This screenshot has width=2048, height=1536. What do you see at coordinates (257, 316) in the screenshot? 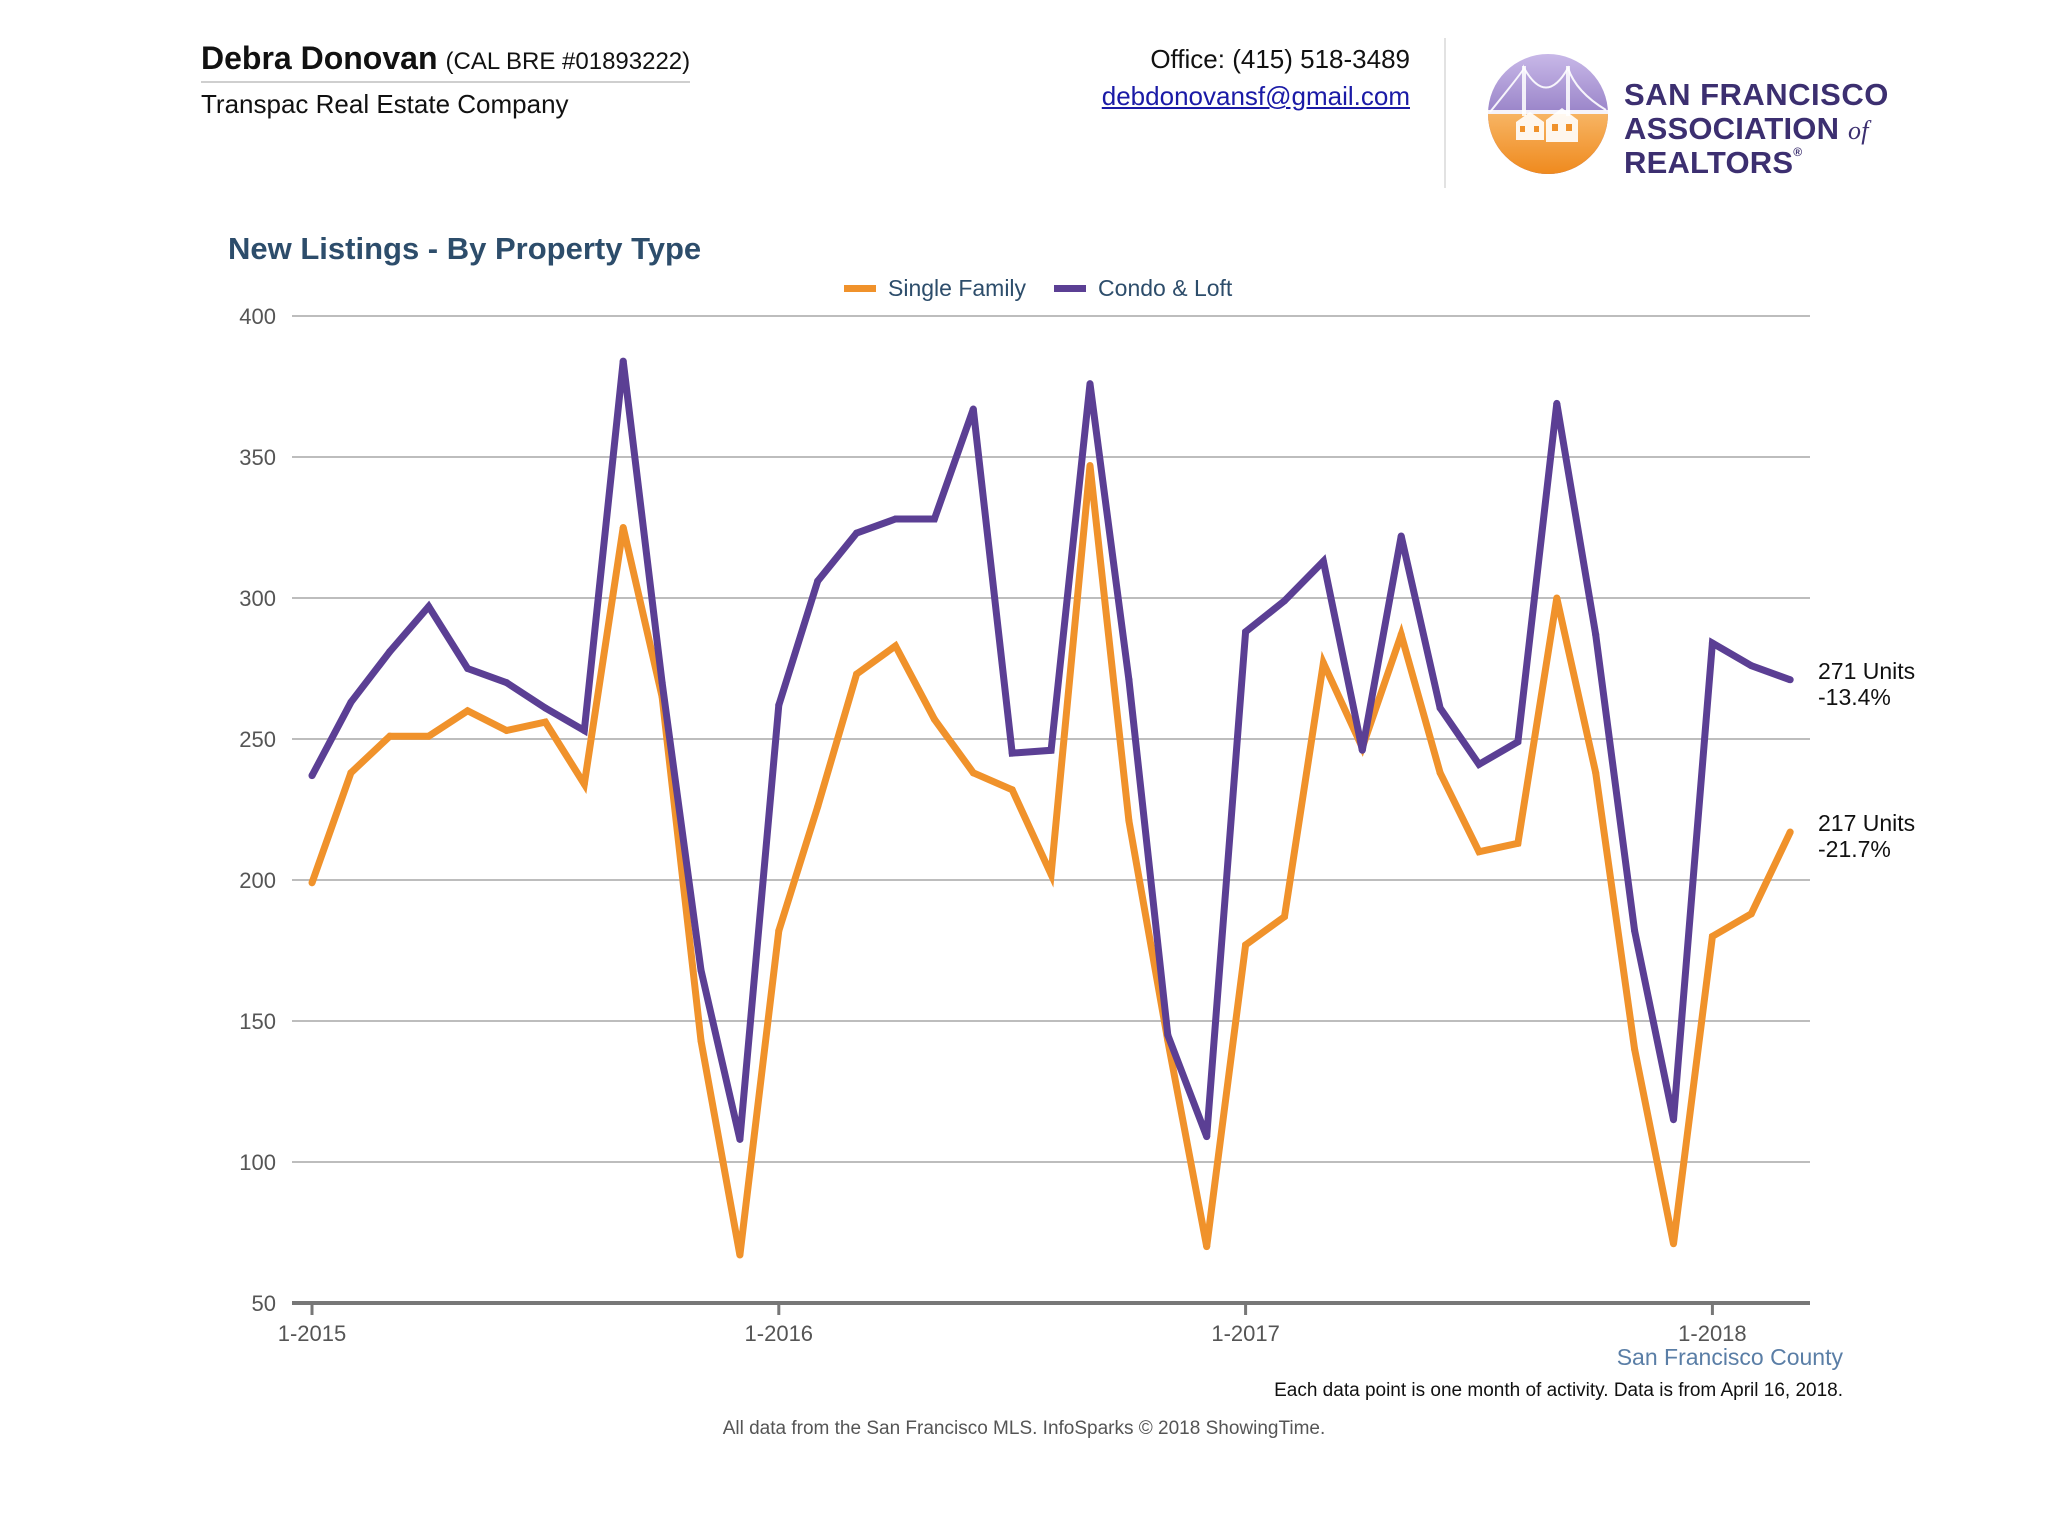
I see `y-tick-label: 400` at bounding box center [257, 316].